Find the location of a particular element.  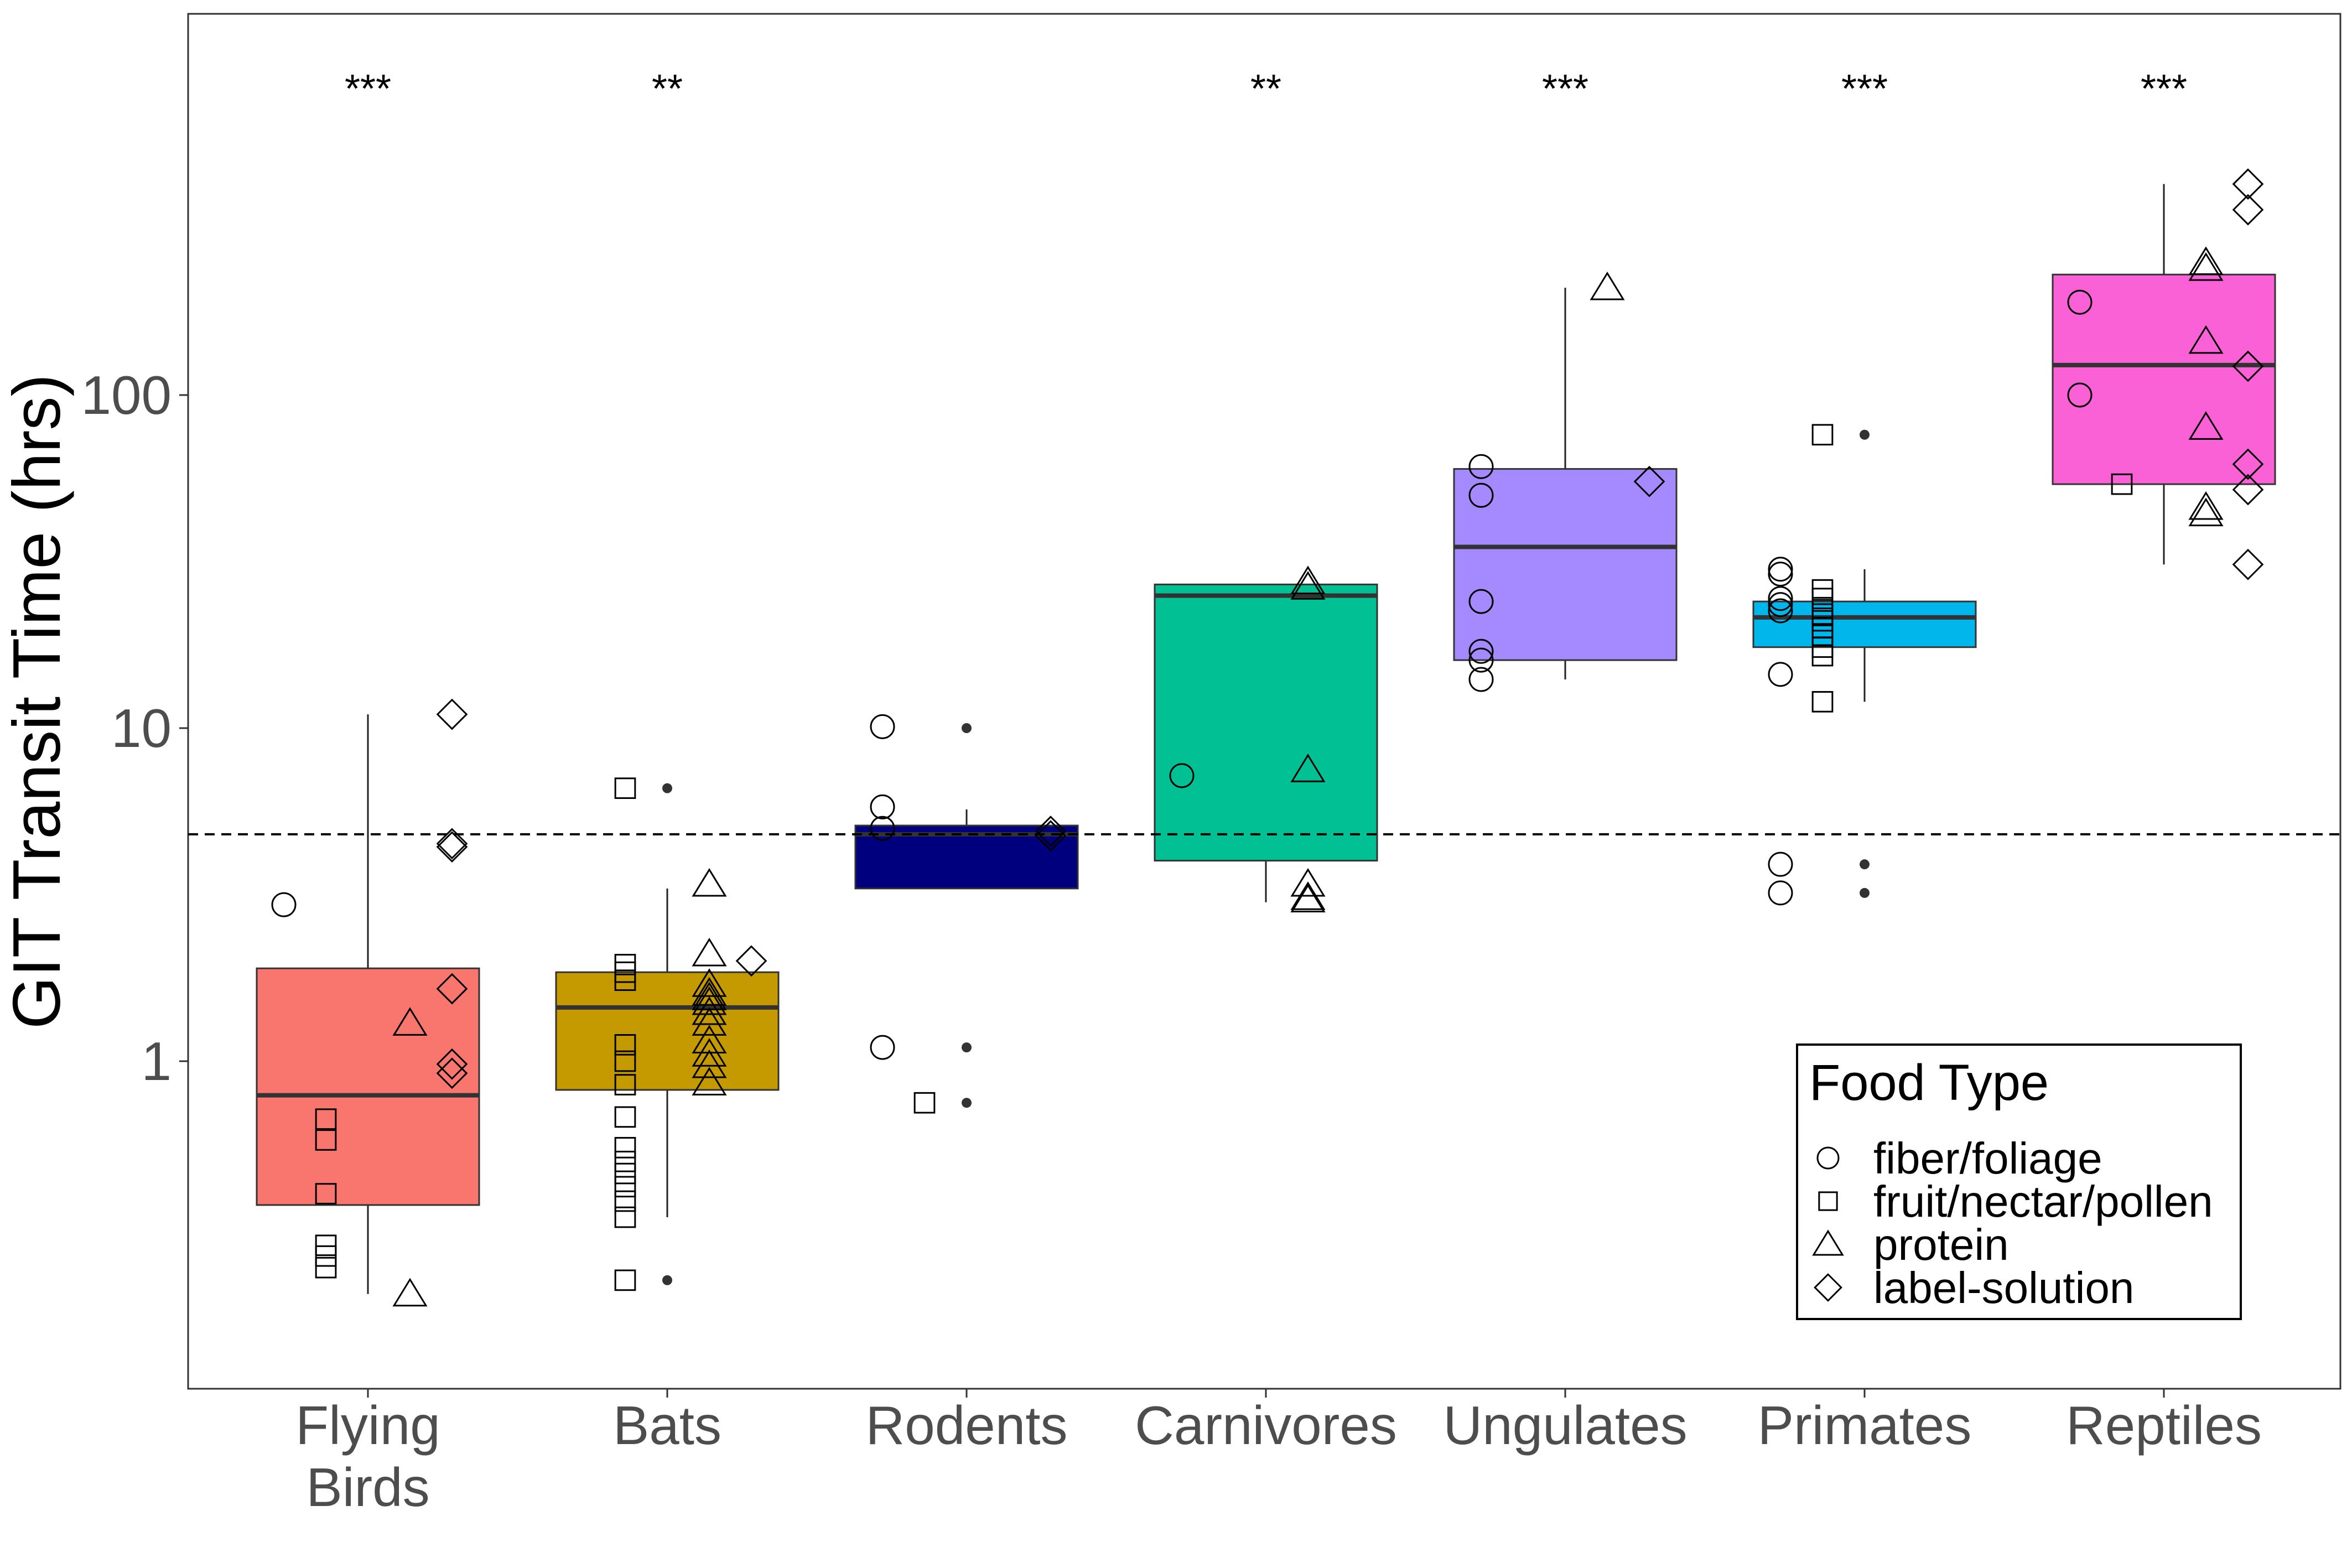

significance-label: ** is located at coordinates (668, 89).